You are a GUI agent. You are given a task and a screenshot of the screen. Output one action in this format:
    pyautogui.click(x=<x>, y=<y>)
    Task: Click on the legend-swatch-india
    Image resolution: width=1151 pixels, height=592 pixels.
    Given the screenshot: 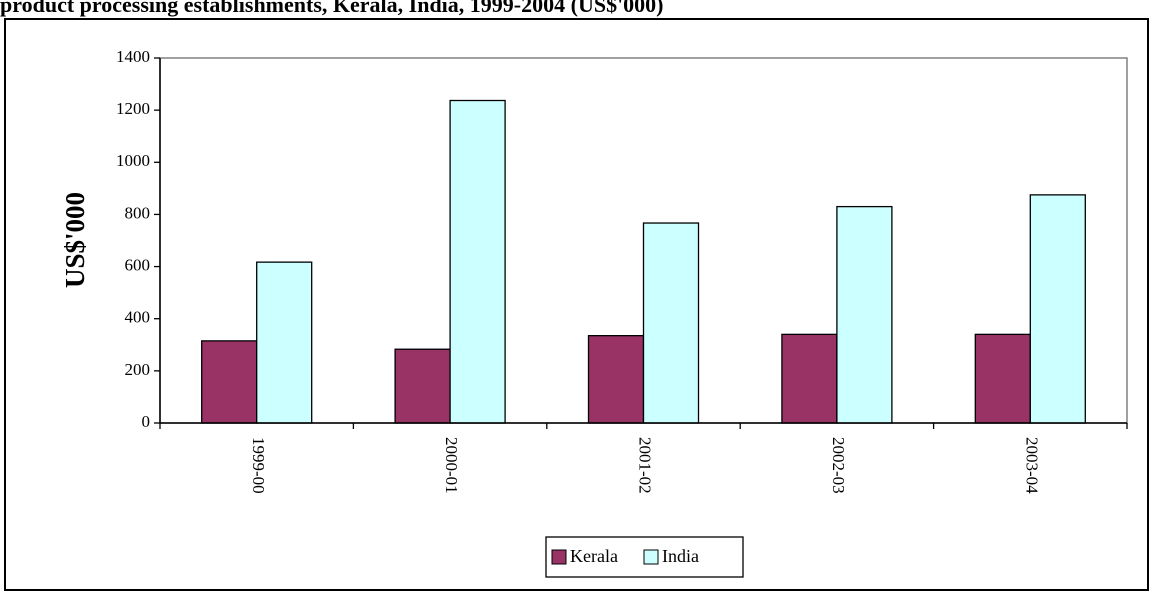 What is the action you would take?
    pyautogui.click(x=651, y=557)
    